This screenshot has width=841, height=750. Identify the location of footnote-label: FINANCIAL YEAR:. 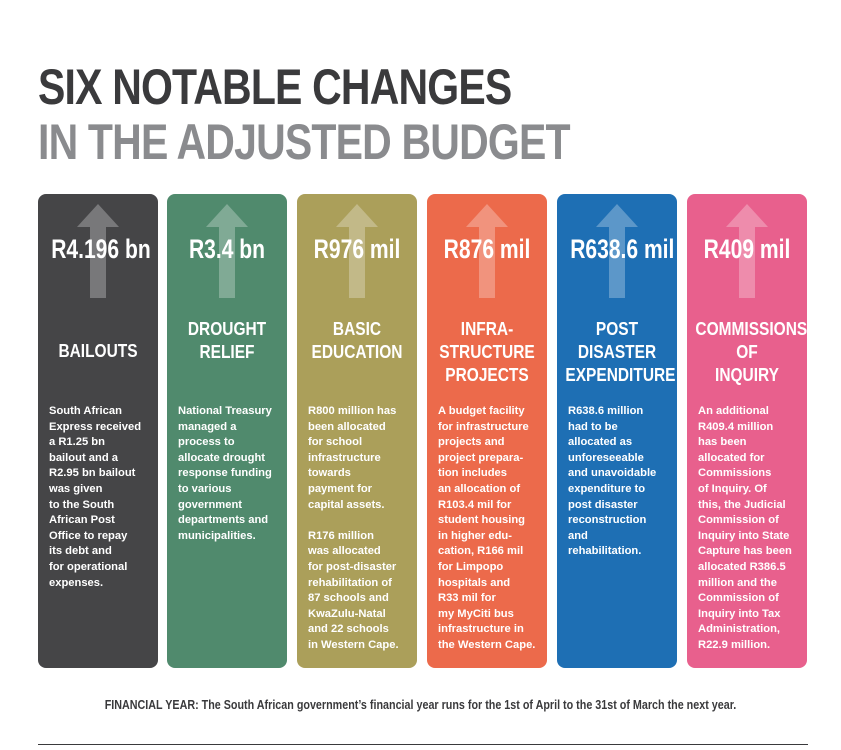
(151, 705).